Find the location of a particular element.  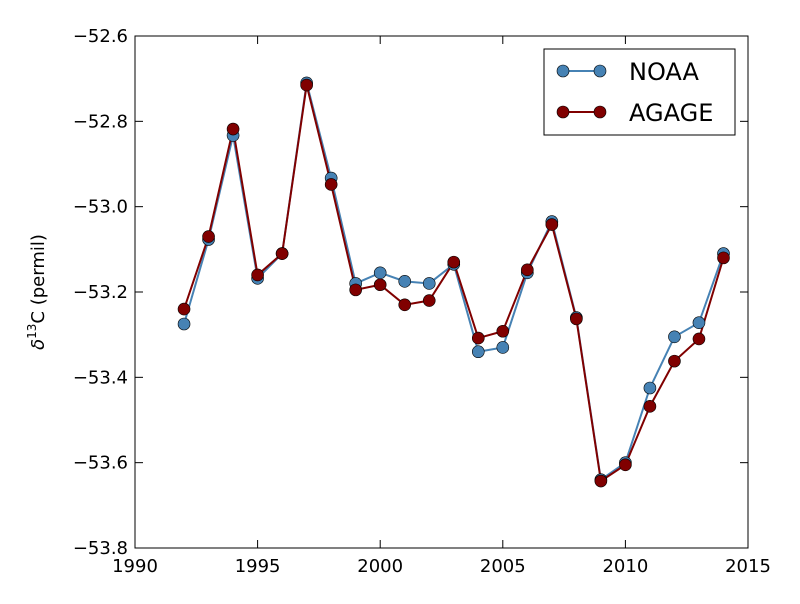

x-tick-label: 1990 is located at coordinates (135, 566).